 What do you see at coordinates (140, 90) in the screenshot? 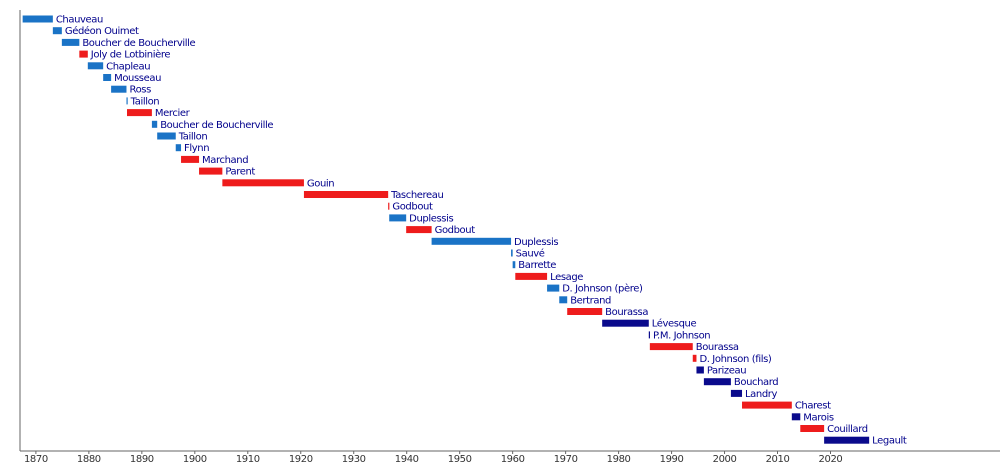
I see `bar-label: Ross` at bounding box center [140, 90].